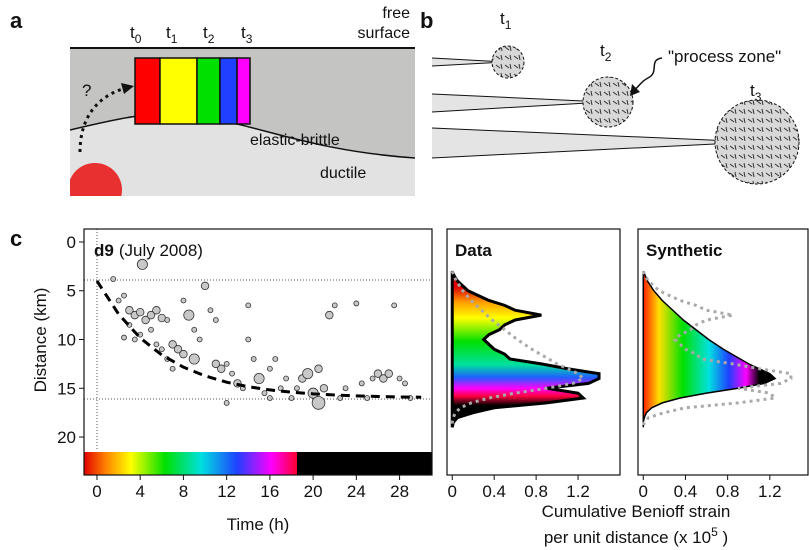 This screenshot has height=550, width=809. Describe the element at coordinates (161, 250) in the screenshot. I see `title: (July 2008)` at that location.